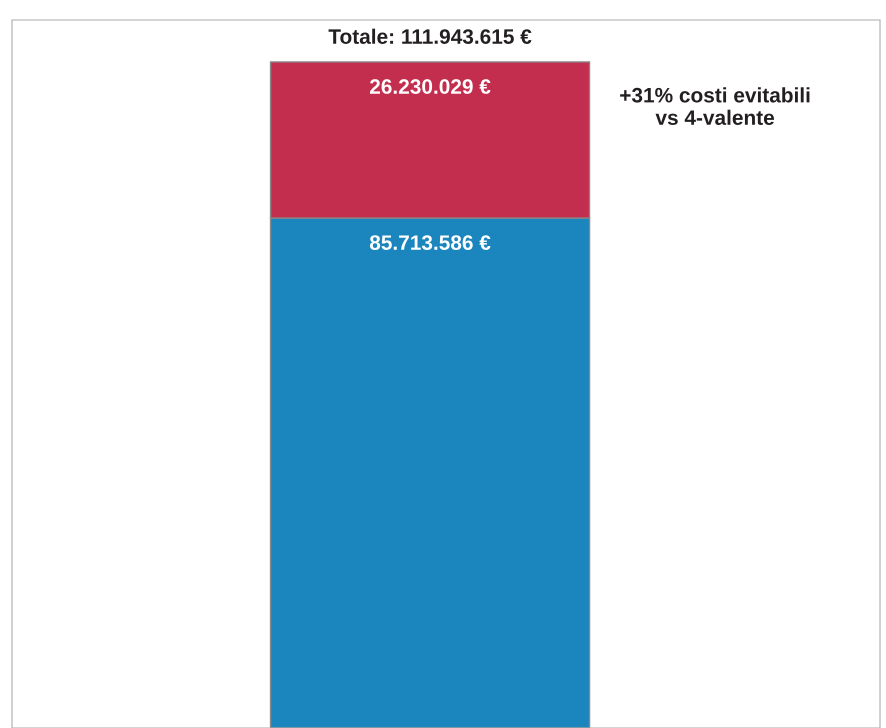  What do you see at coordinates (430, 36) in the screenshot?
I see `total-label: Totale: 111.943.615 €` at bounding box center [430, 36].